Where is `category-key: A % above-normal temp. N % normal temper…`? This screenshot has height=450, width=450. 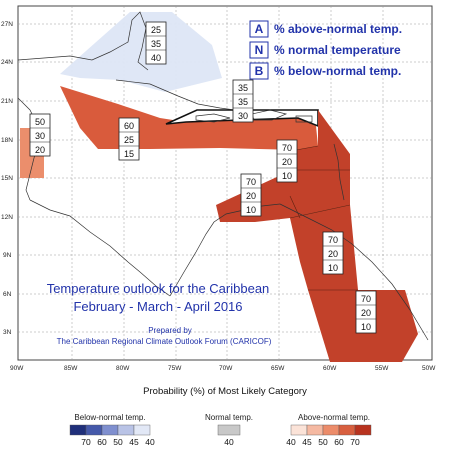 category-key: A % above-normal temp. N % normal temper… is located at coordinates (325, 50).